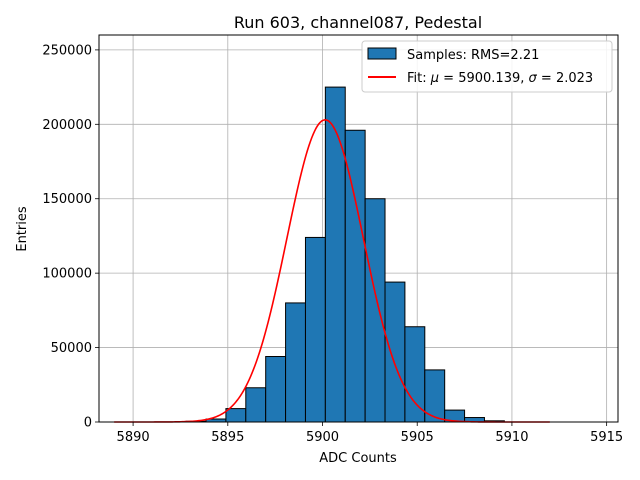 The height and width of the screenshot is (480, 640). I want to click on legend-sigma-symbol: σ, so click(533, 78).